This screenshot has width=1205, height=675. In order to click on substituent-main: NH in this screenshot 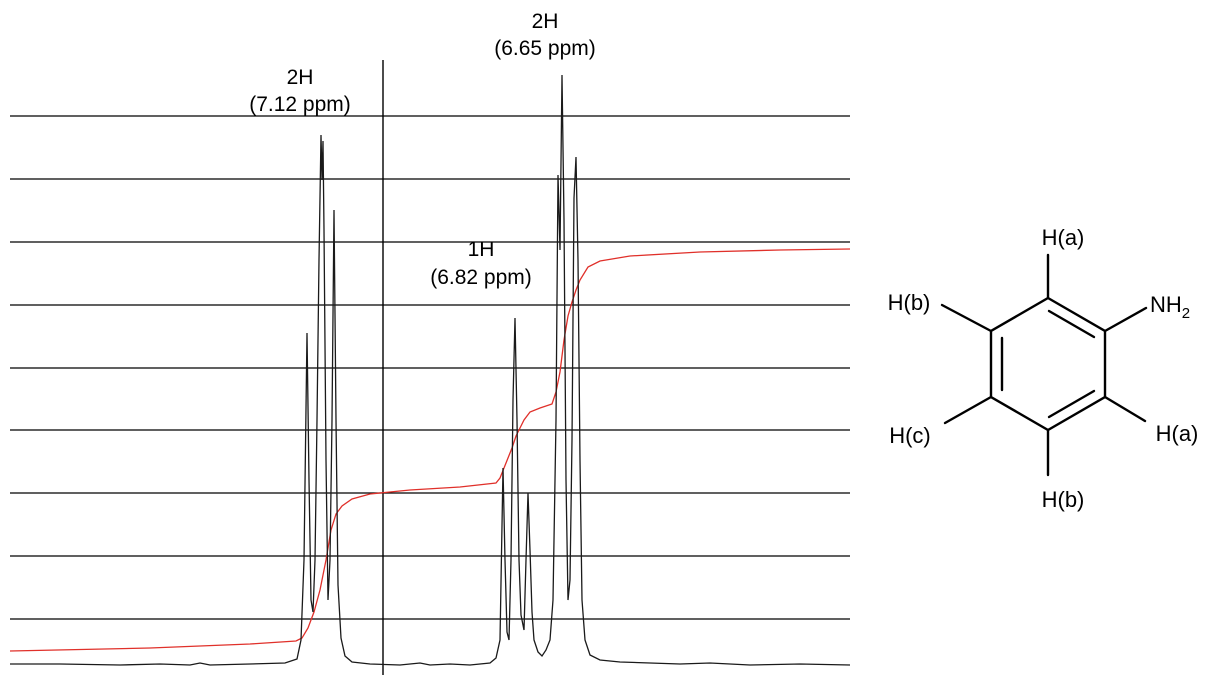, I will do `click(1166, 304)`.